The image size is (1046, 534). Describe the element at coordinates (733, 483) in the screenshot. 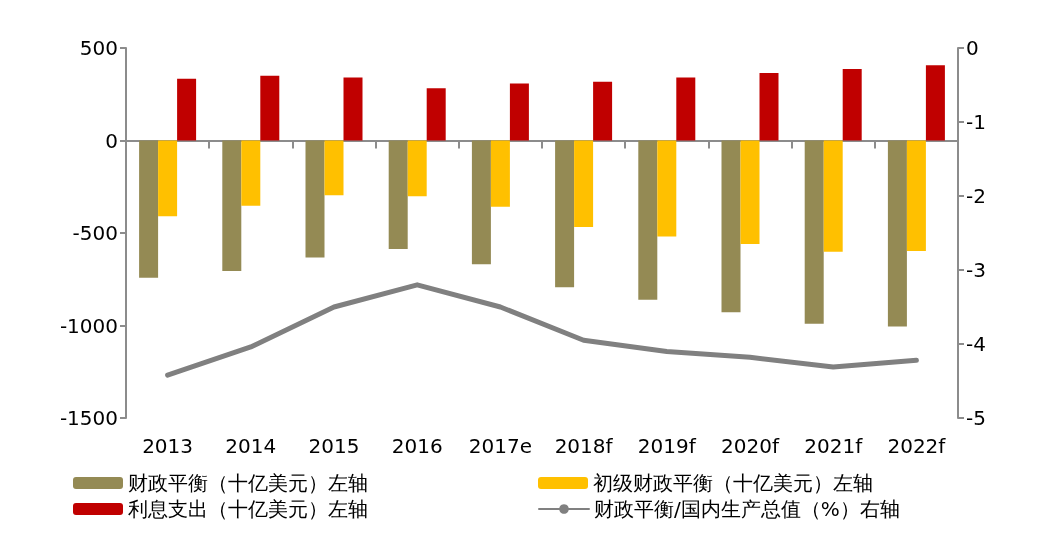

I see `legend-label: 初级财政平衡（十亿美元）左轴` at that location.